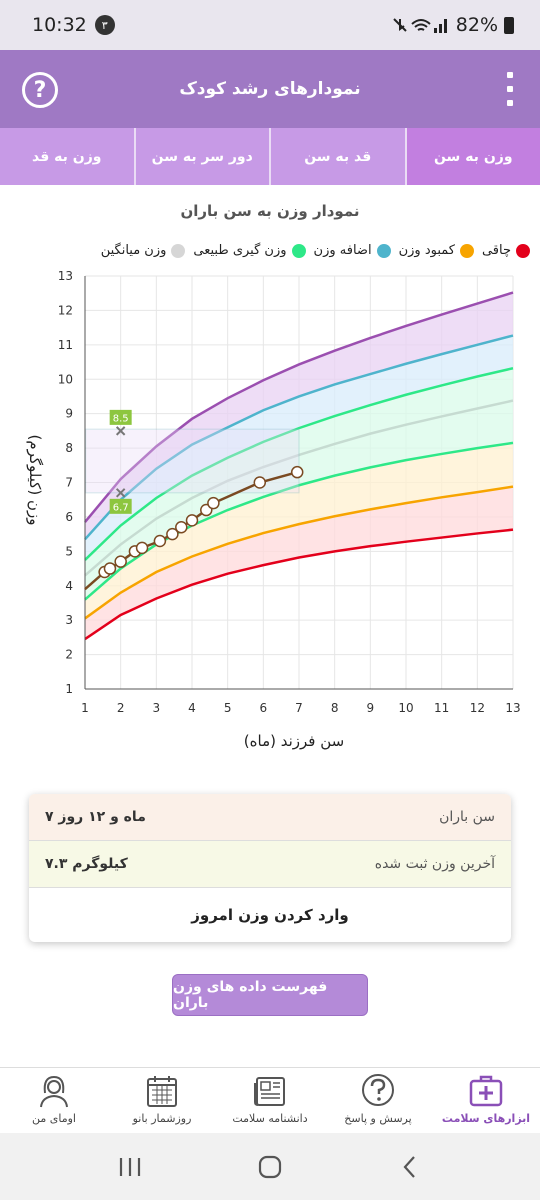 The image size is (540, 1200). Describe the element at coordinates (512, 708) in the screenshot. I see `x-tick-label: 13` at that location.